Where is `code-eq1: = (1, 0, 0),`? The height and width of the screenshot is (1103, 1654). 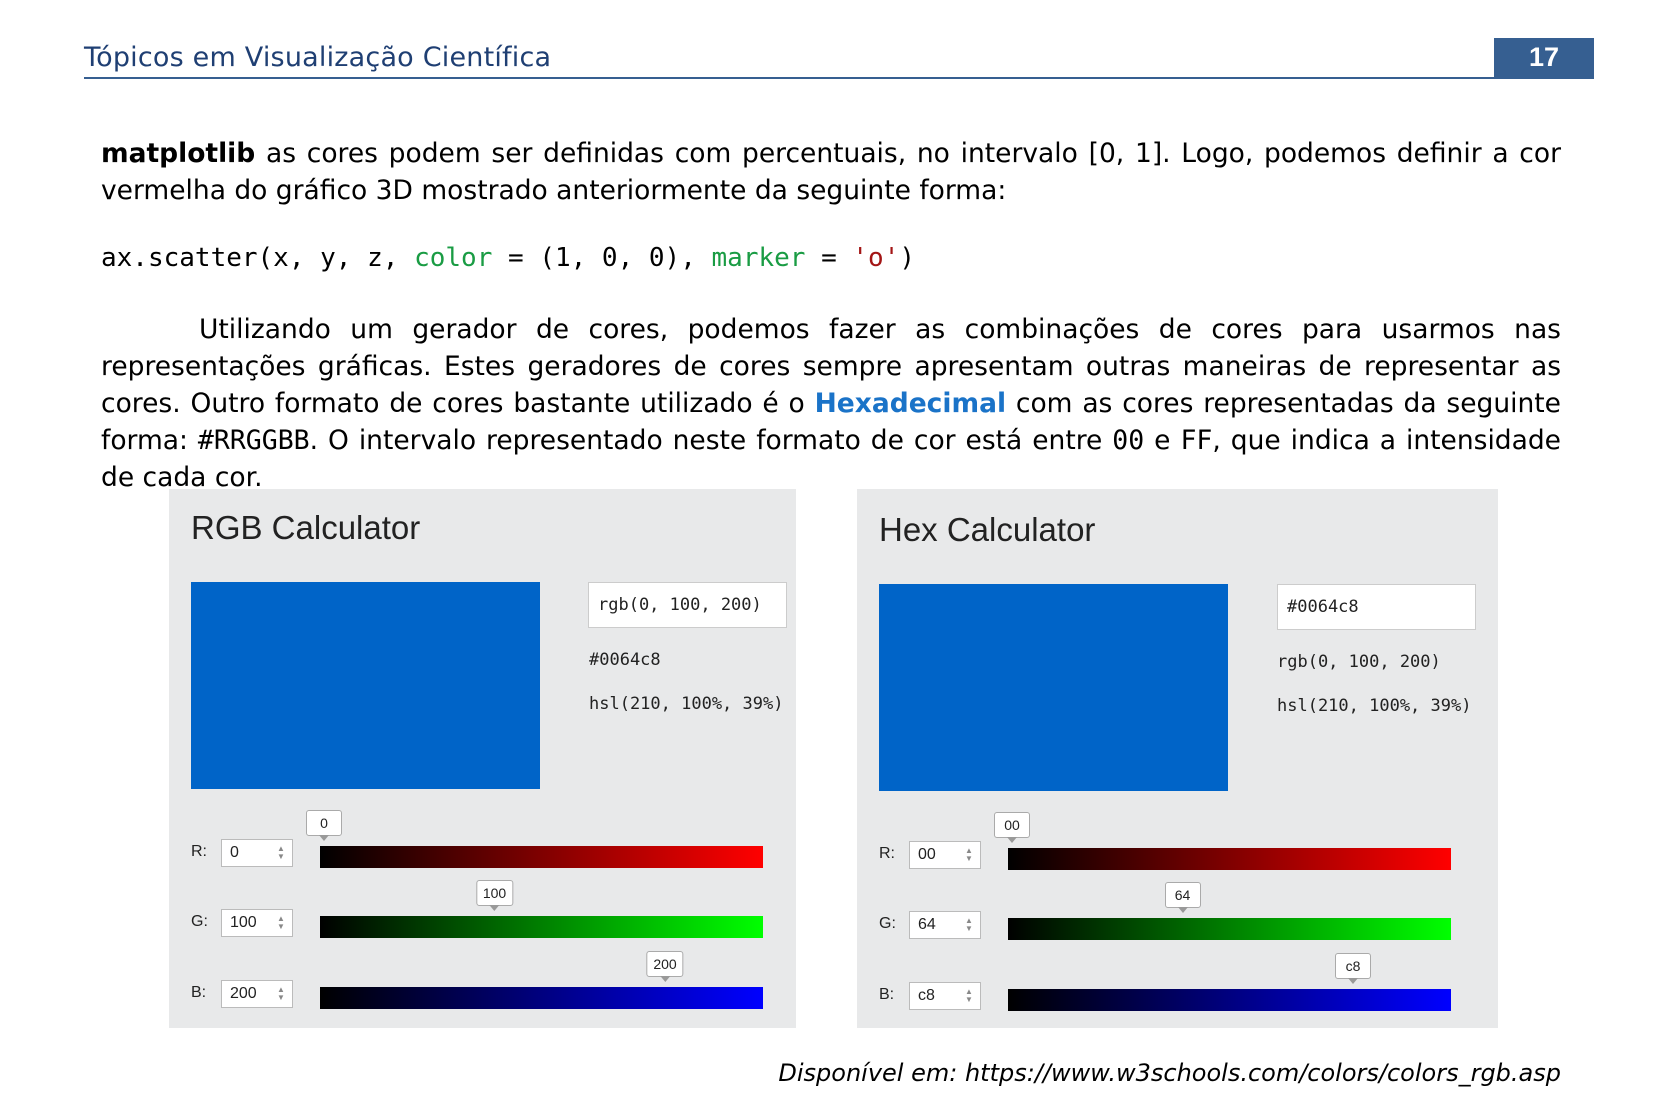
code-eq1: = (1, 0, 0), is located at coordinates (602, 258).